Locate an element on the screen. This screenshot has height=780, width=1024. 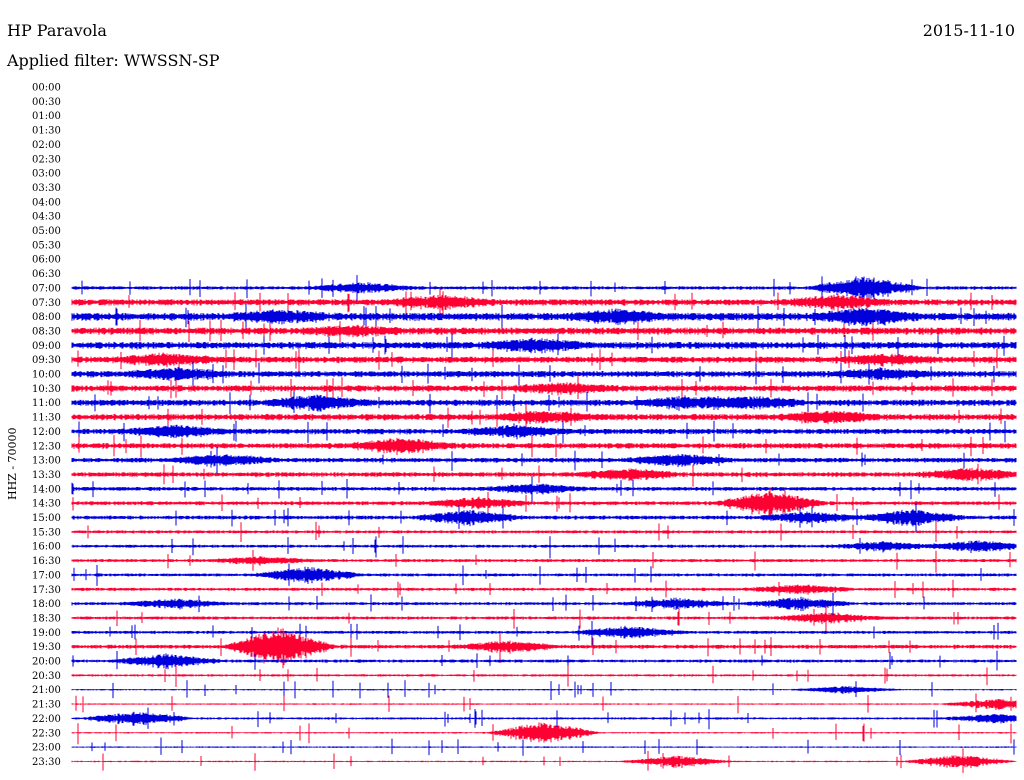
time-tick-label: 18:30 is located at coordinates (46, 618).